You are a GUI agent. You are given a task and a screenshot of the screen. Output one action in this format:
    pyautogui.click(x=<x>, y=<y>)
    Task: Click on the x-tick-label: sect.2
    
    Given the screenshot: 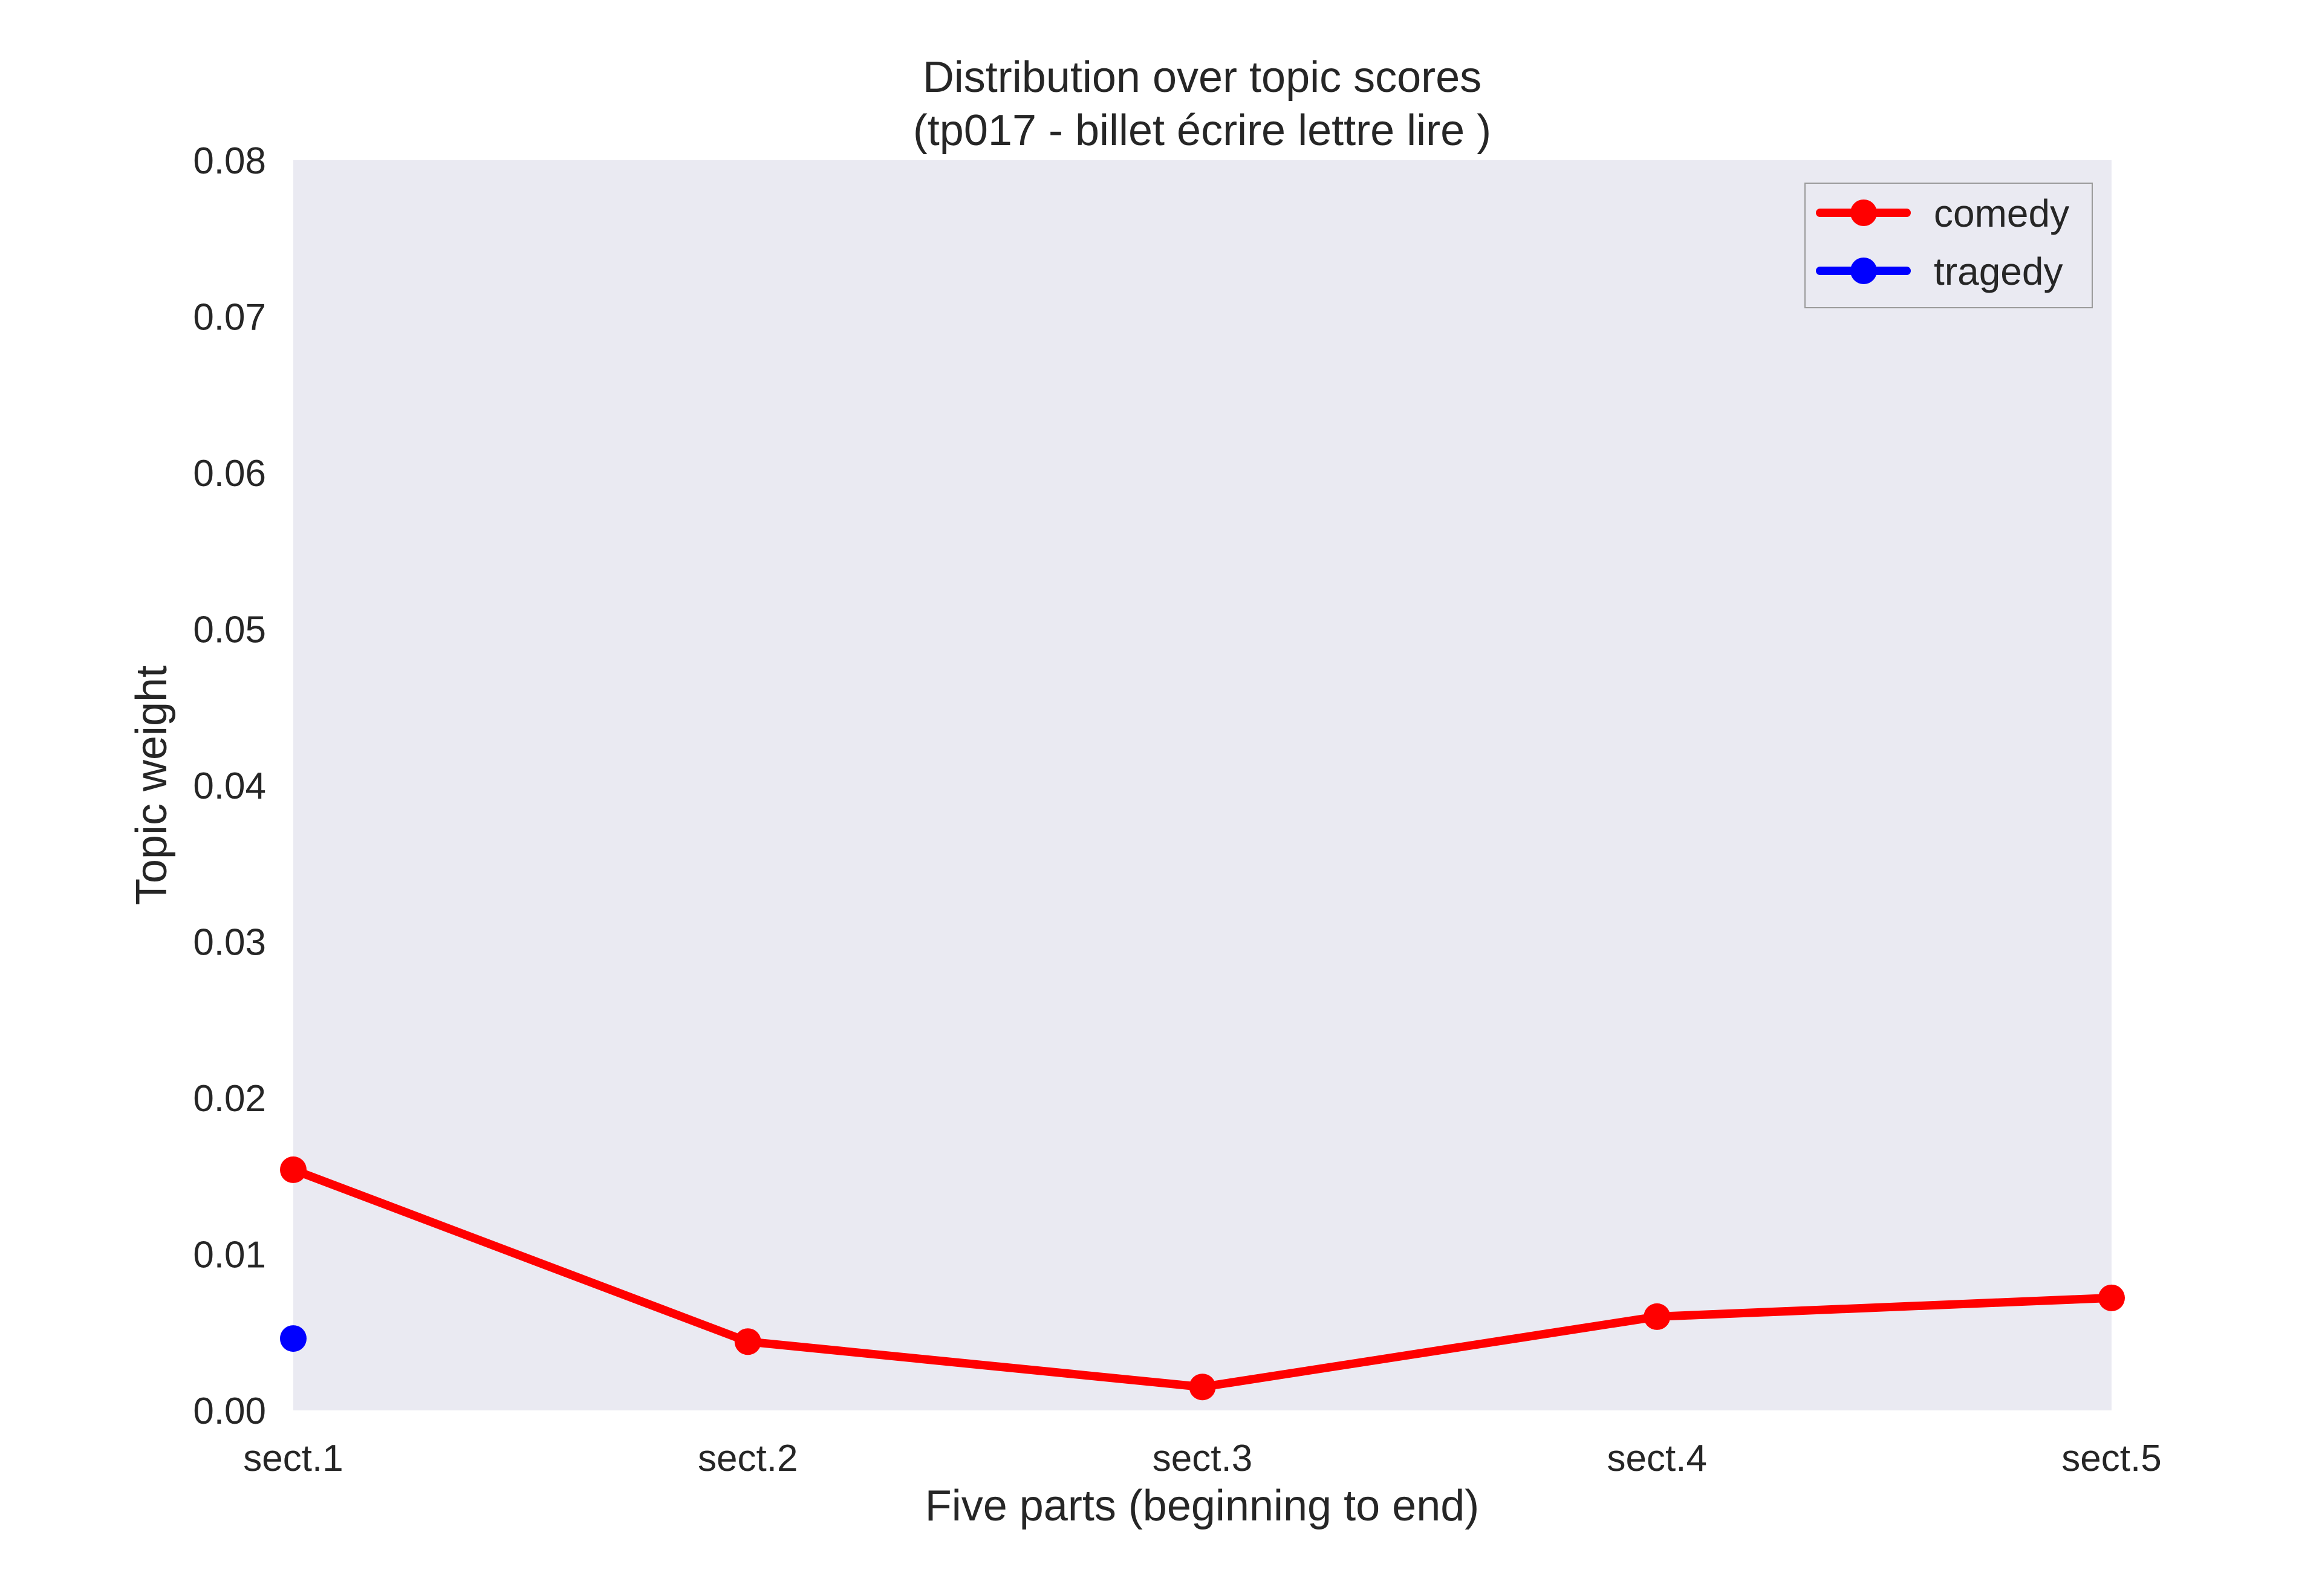 What is the action you would take?
    pyautogui.click(x=748, y=1458)
    